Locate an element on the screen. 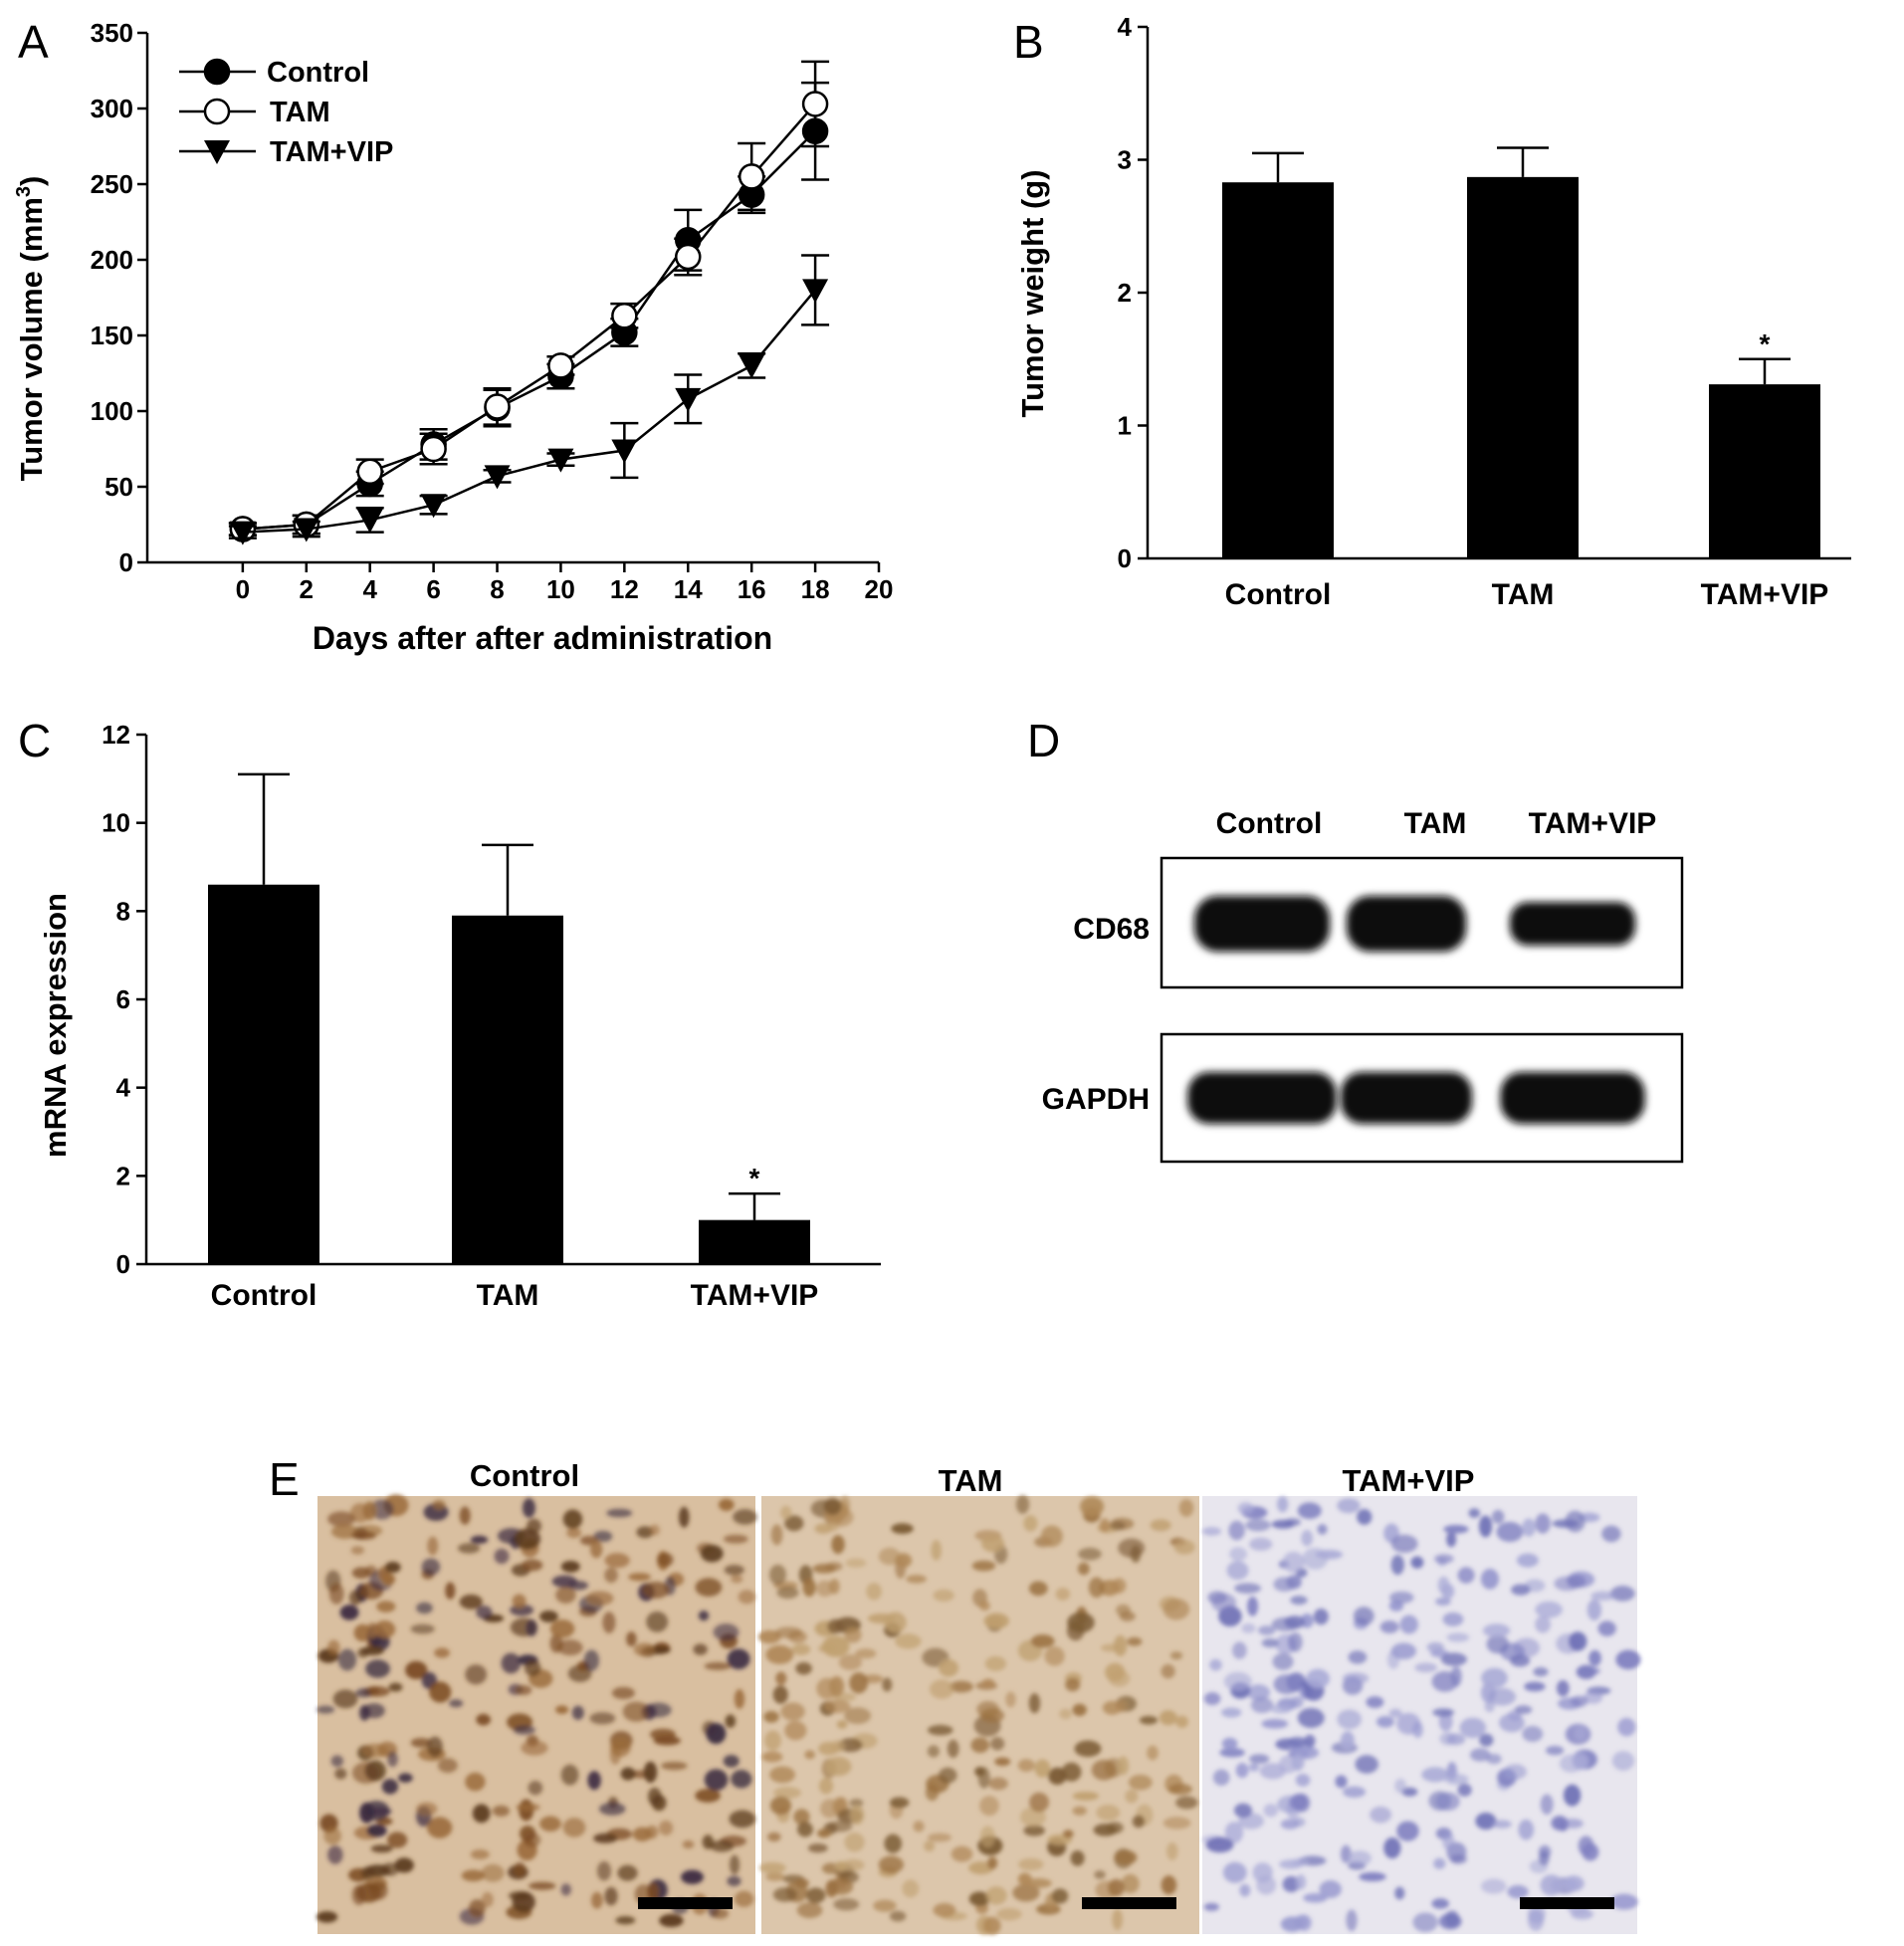  chart-b-significance-marker: * is located at coordinates (1765, 343).